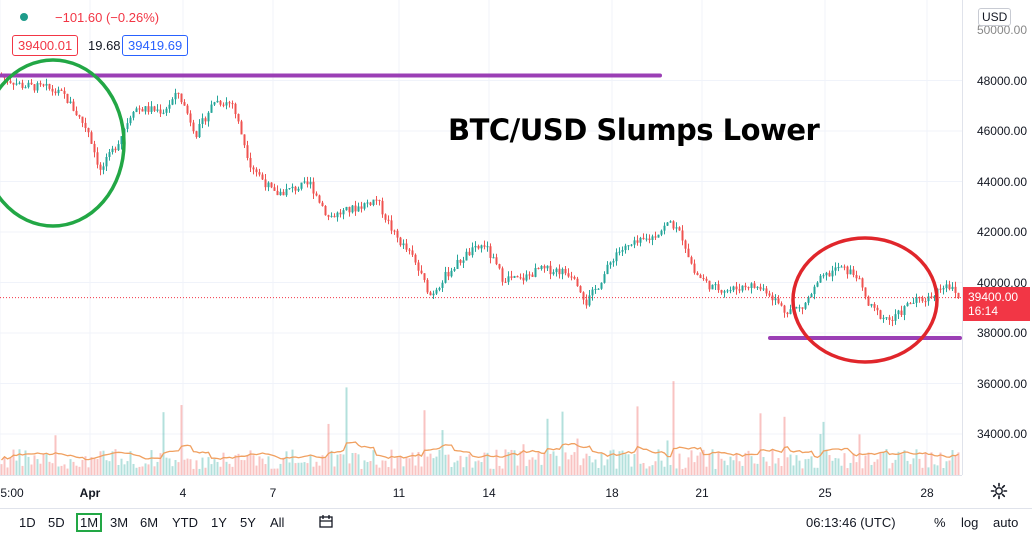  What do you see at coordinates (155, 45) in the screenshot?
I see `buy-price-button: 39419.69` at bounding box center [155, 45].